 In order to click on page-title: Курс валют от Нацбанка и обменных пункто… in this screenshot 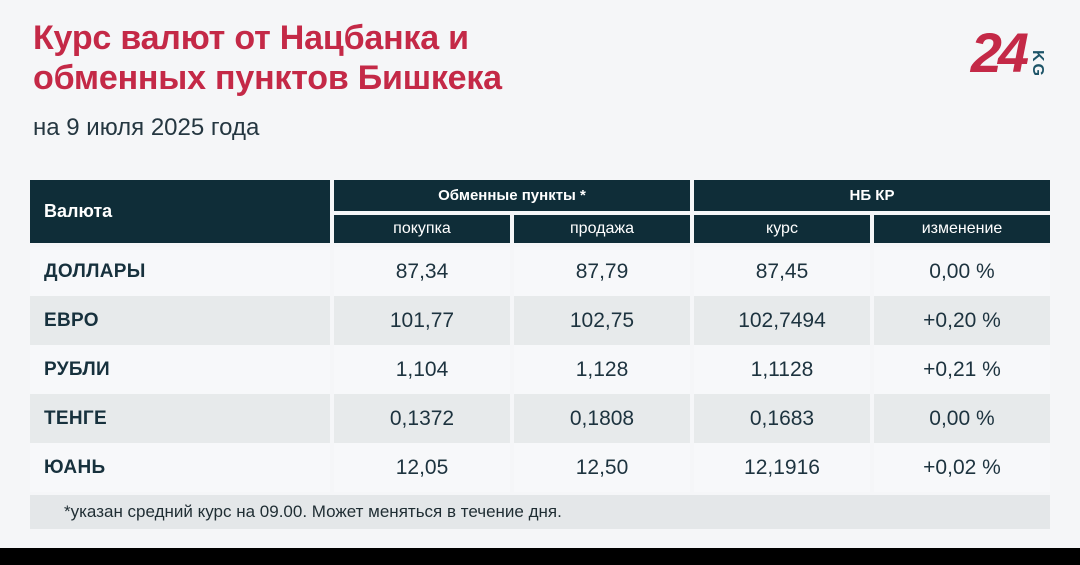, I will do `click(267, 58)`.